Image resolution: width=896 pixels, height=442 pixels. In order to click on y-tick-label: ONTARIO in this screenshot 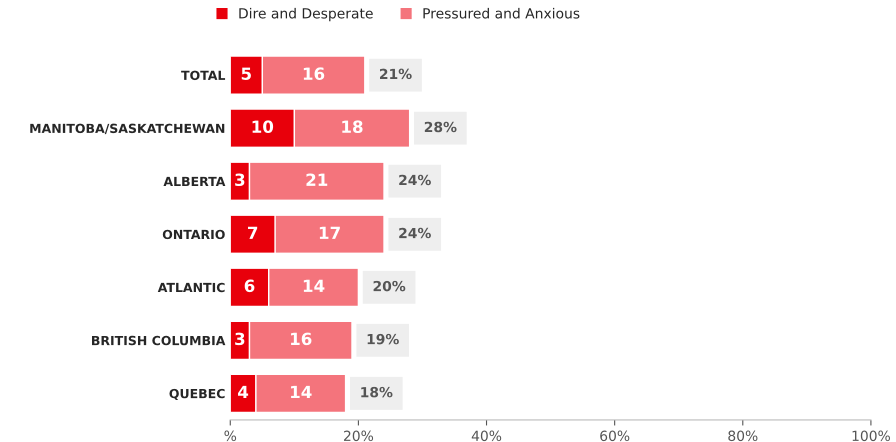, I will do `click(193, 235)`.